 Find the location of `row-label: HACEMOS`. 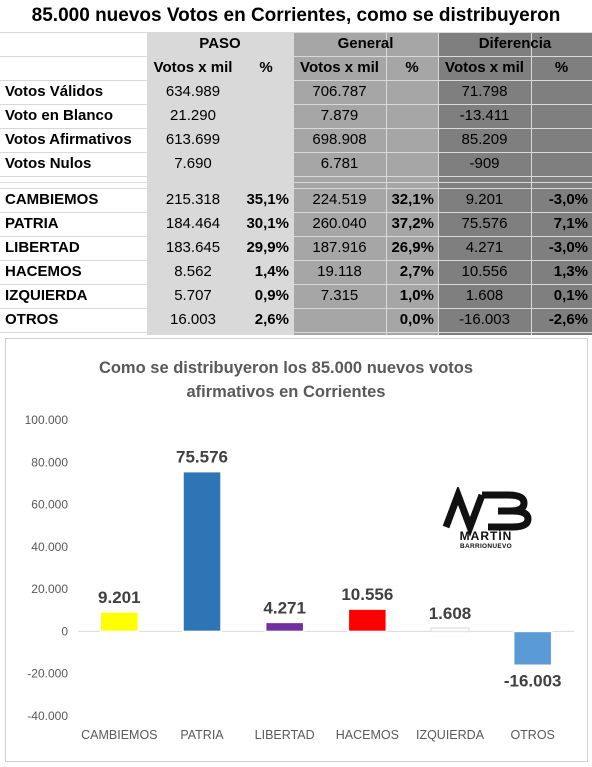

row-label: HACEMOS is located at coordinates (43, 271).